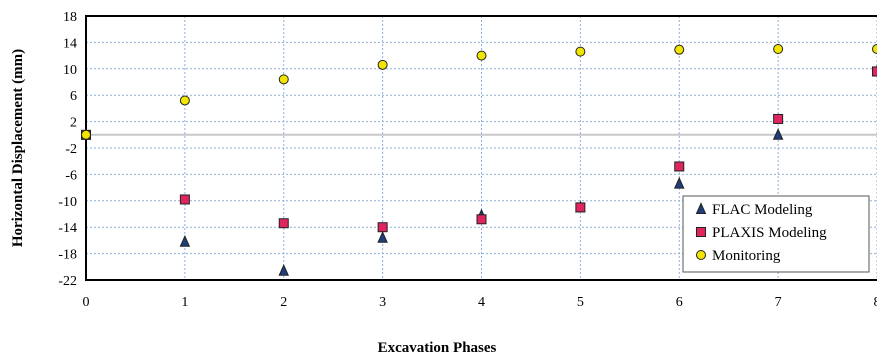  Describe the element at coordinates (73, 96) in the screenshot. I see `y-tick-label: 6` at that location.